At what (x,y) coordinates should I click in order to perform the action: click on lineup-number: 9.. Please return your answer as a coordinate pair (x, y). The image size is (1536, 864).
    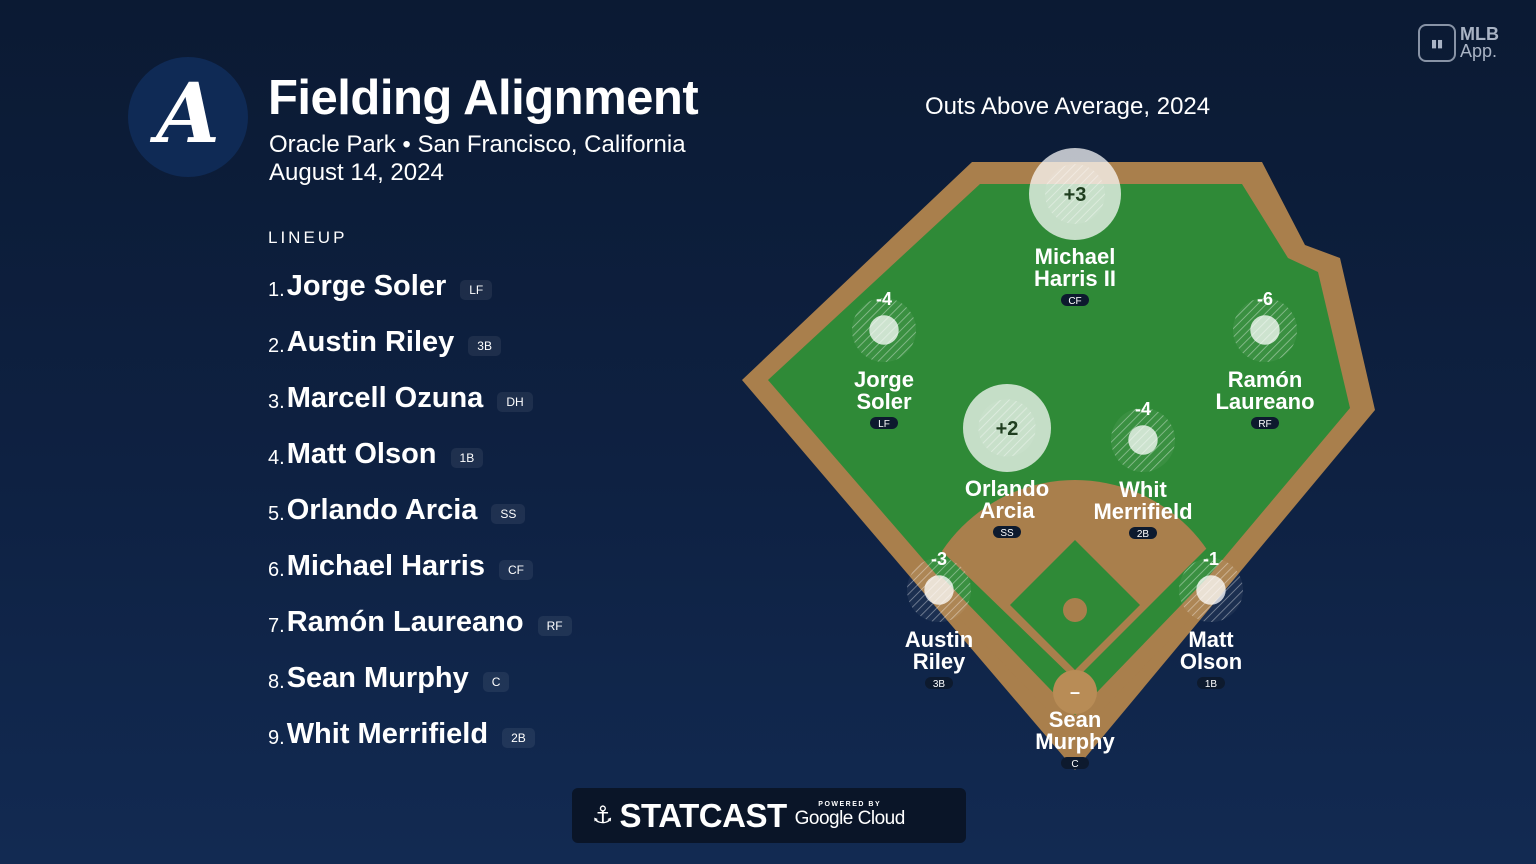
    Looking at the image, I should click on (276, 737).